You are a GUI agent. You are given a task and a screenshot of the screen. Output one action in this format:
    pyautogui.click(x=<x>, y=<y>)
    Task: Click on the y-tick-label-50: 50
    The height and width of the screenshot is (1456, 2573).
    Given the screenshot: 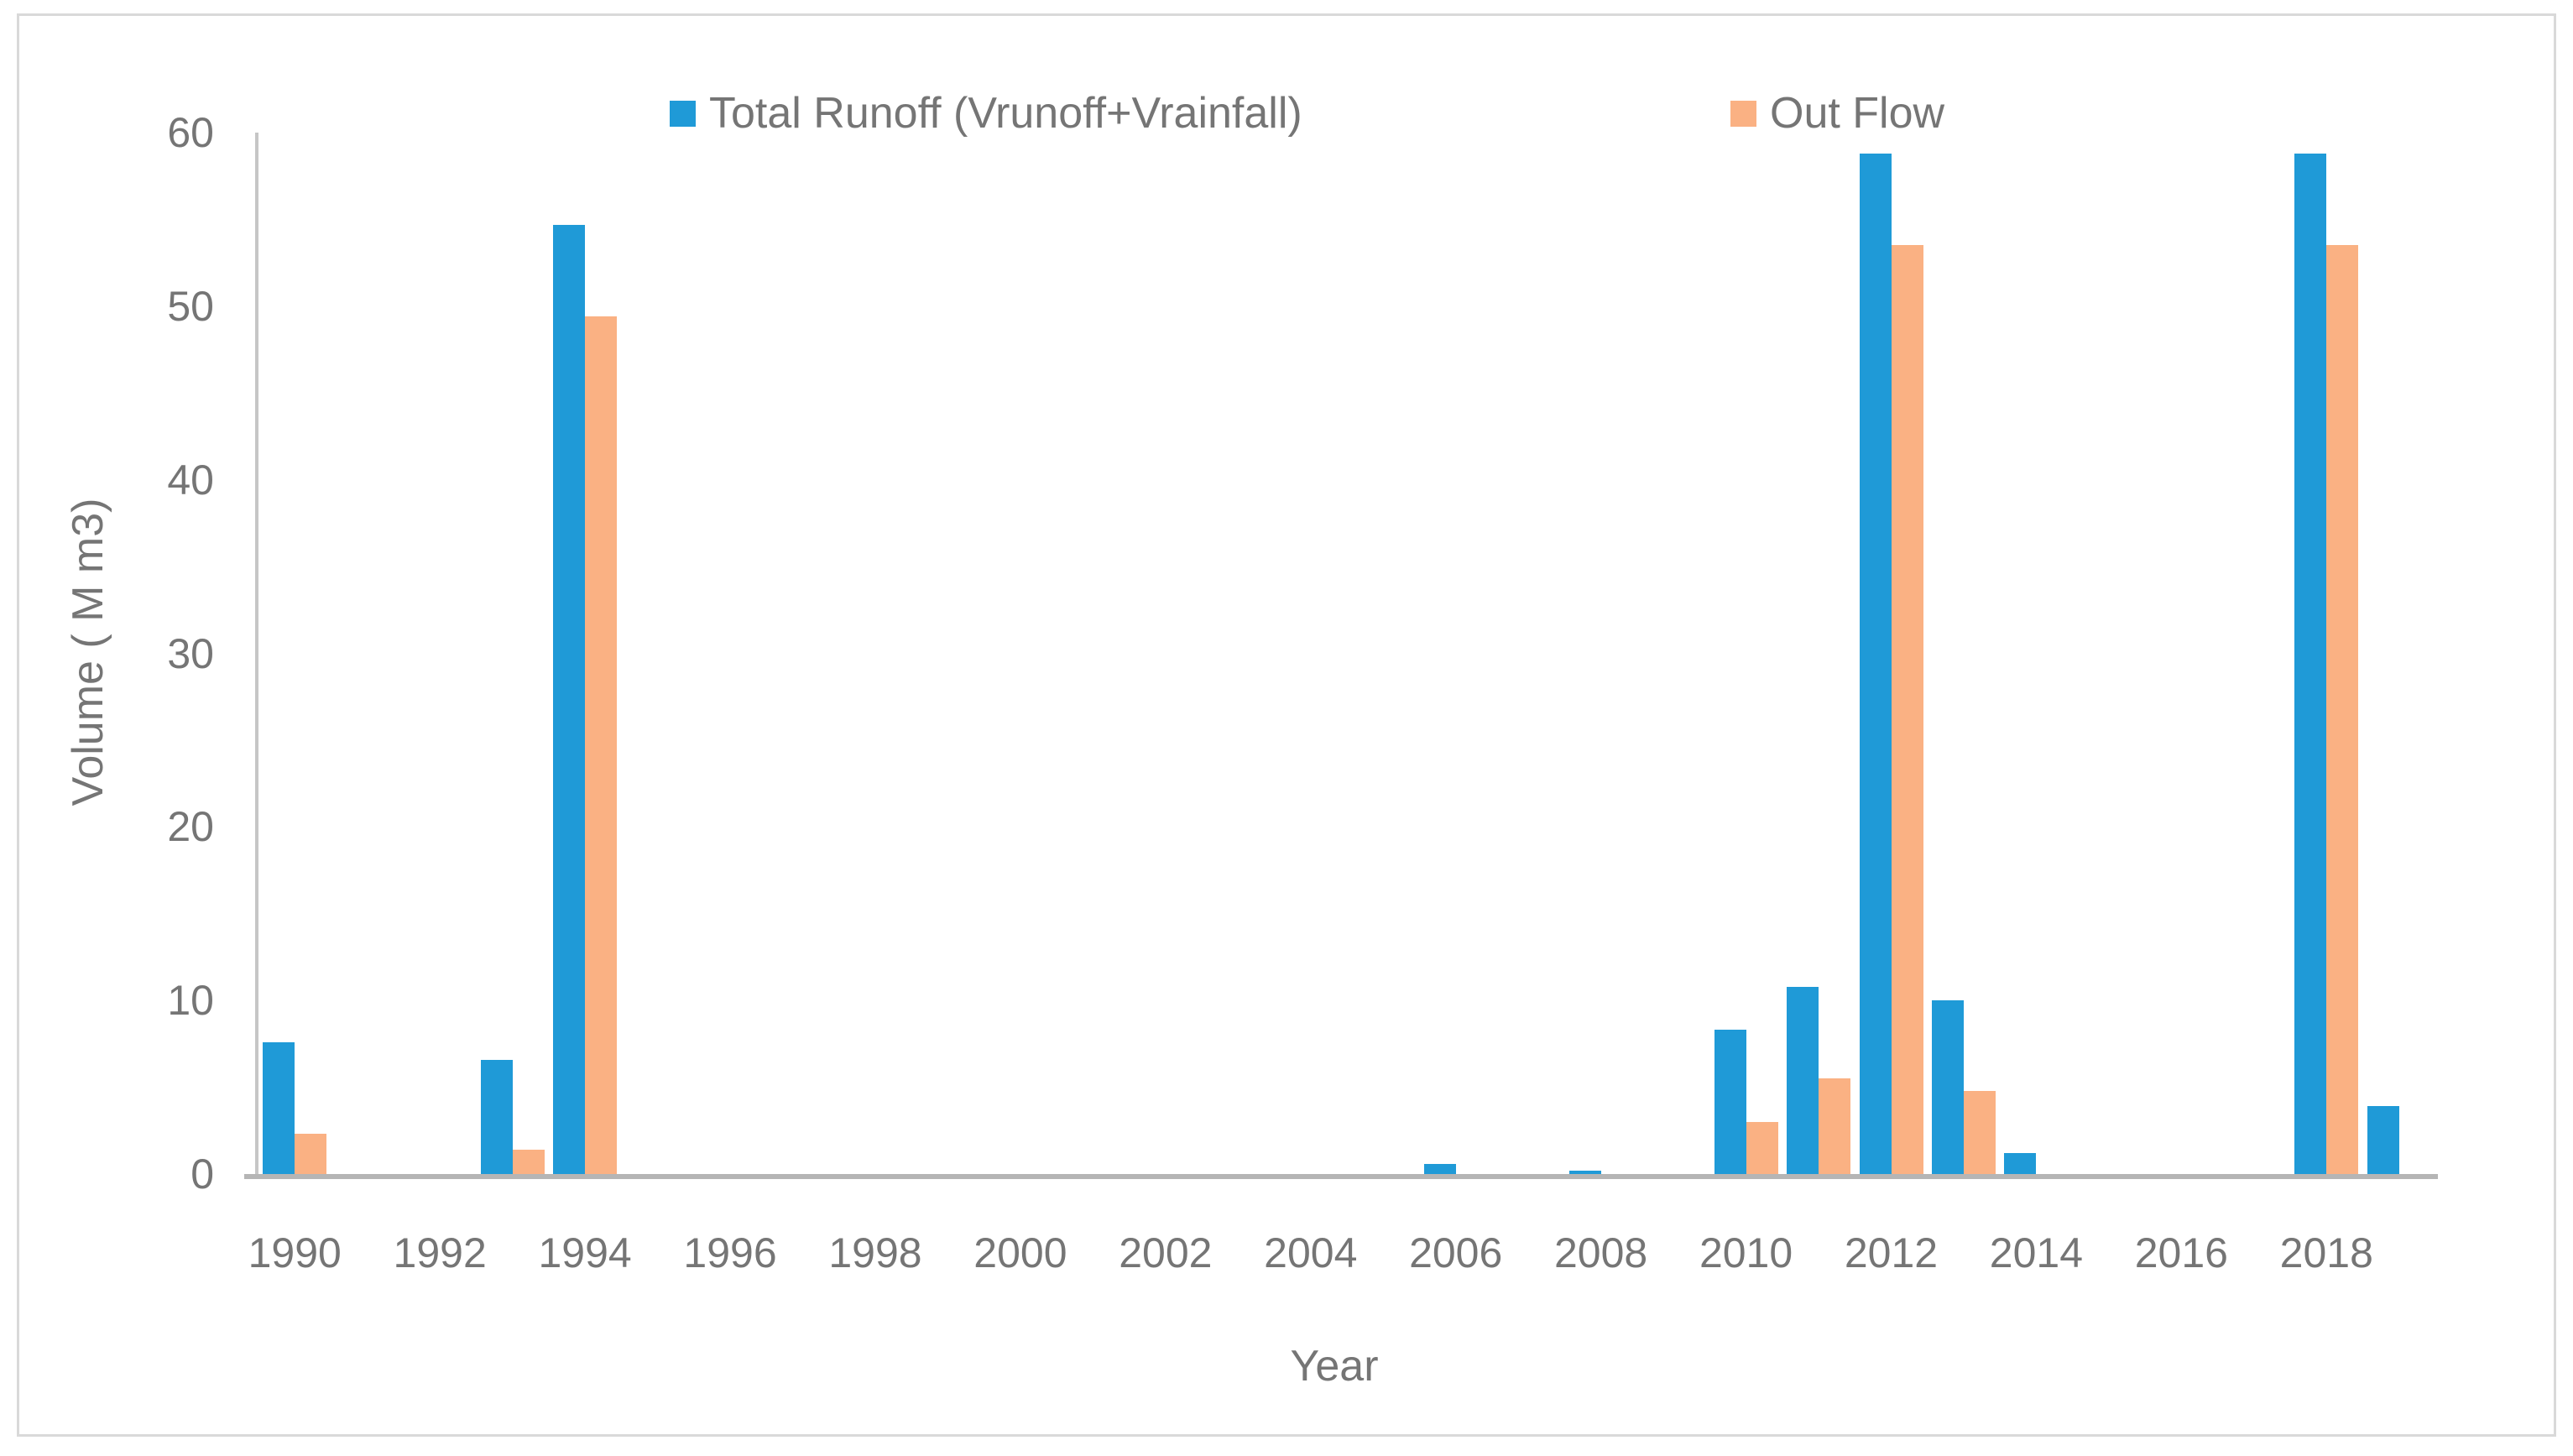 What is the action you would take?
    pyautogui.click(x=190, y=306)
    